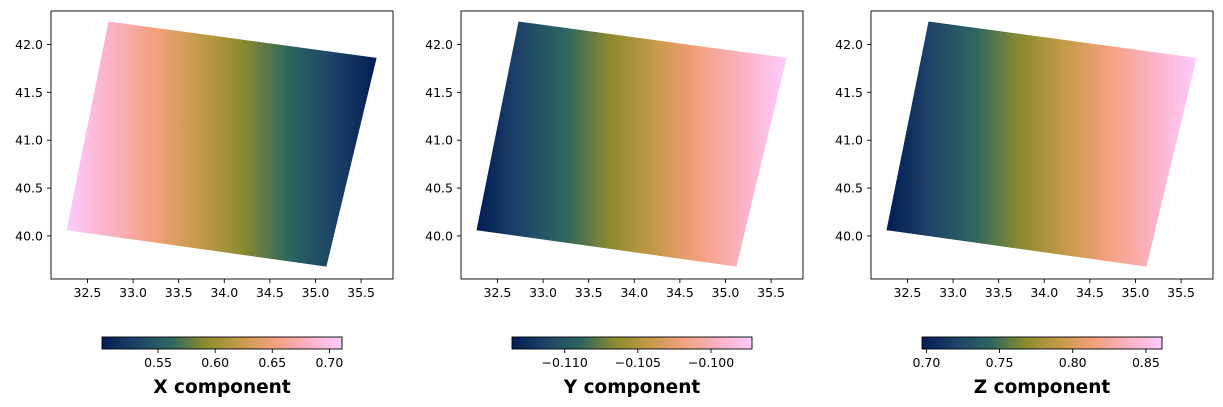  What do you see at coordinates (1037, 367) in the screenshot?
I see `colorbar: 0.70 0.75 0.80 0.85 Z component` at bounding box center [1037, 367].